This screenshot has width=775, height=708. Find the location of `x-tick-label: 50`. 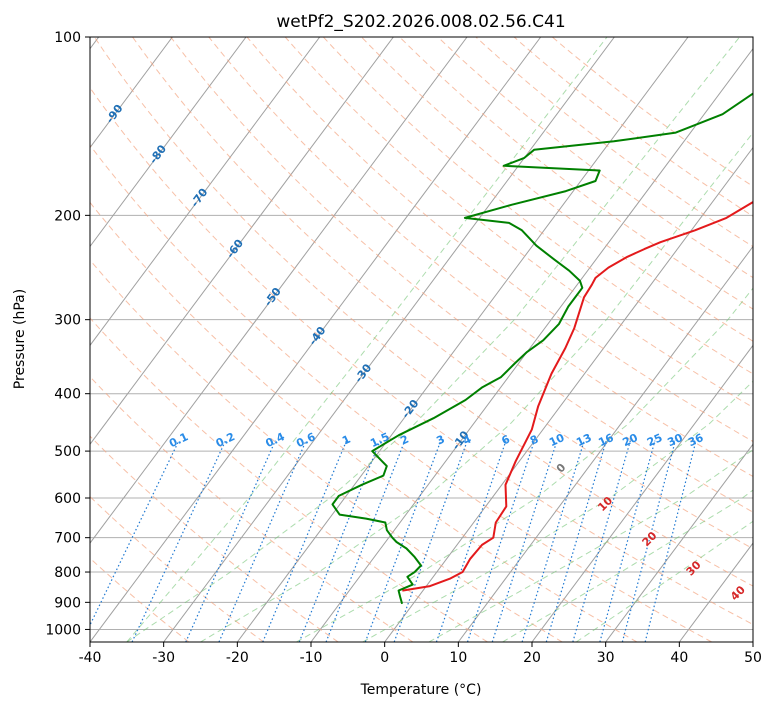

x-tick-label: 50 is located at coordinates (753, 658).